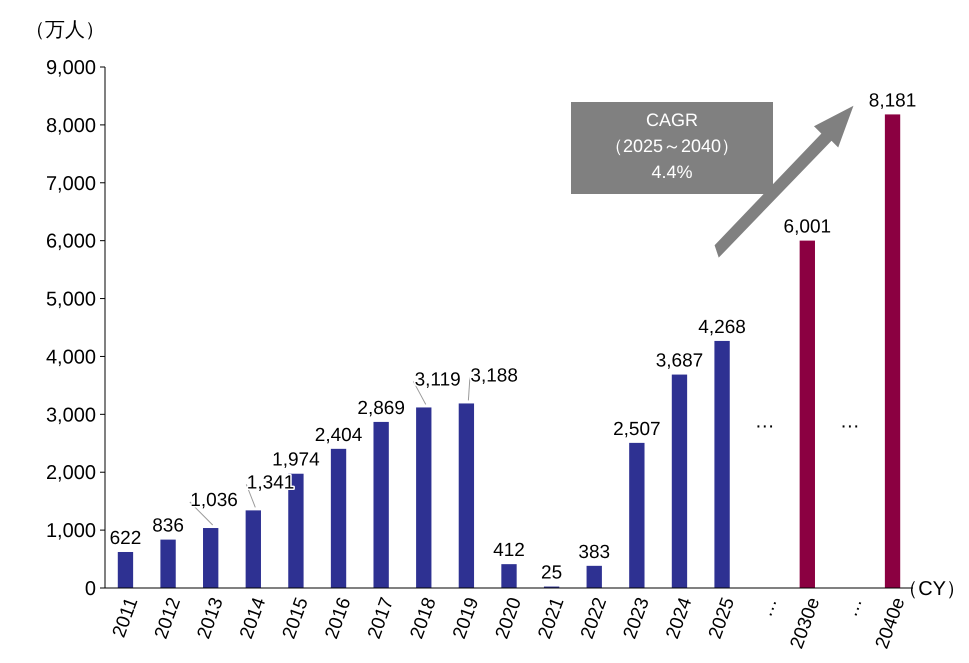 Image resolution: width=969 pixels, height=663 pixels. I want to click on data-label: 2,869, so click(381, 408).